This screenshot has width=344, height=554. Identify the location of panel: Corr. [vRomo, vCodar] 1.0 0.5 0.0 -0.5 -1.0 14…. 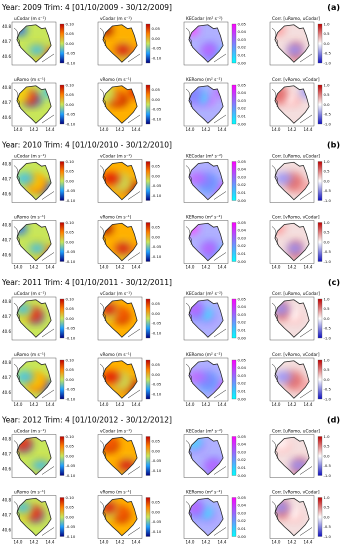
(300, 517).